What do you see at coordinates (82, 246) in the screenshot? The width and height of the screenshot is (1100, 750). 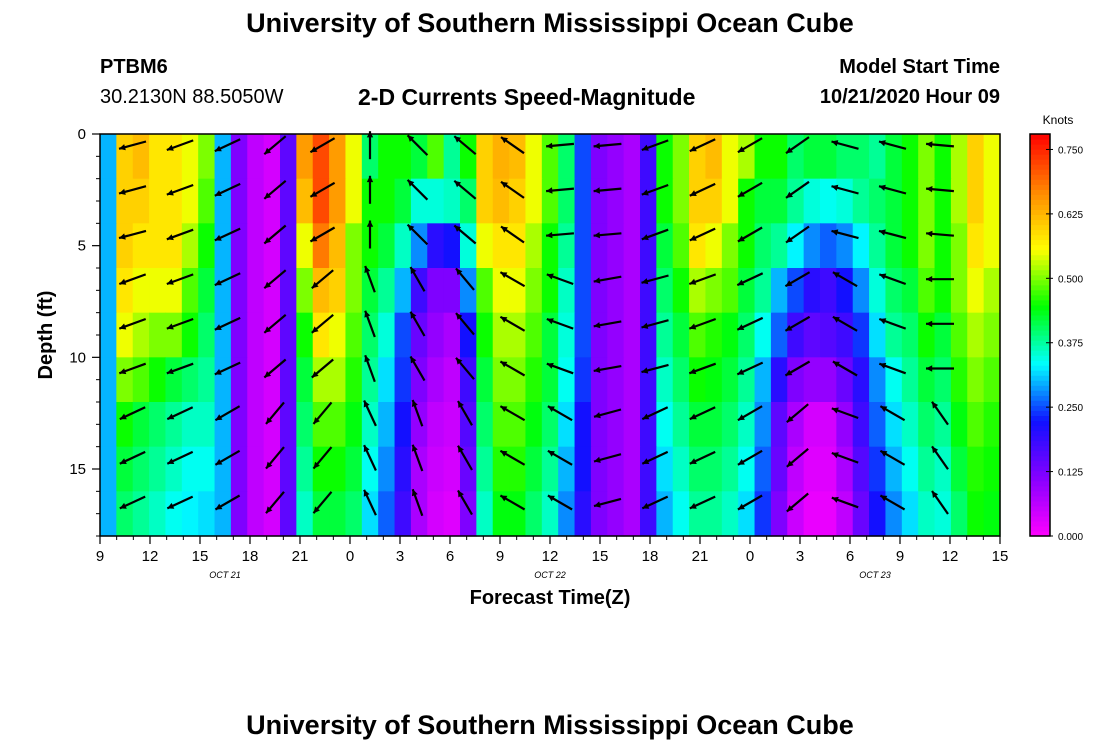 I see `y-tick-label: 5` at bounding box center [82, 246].